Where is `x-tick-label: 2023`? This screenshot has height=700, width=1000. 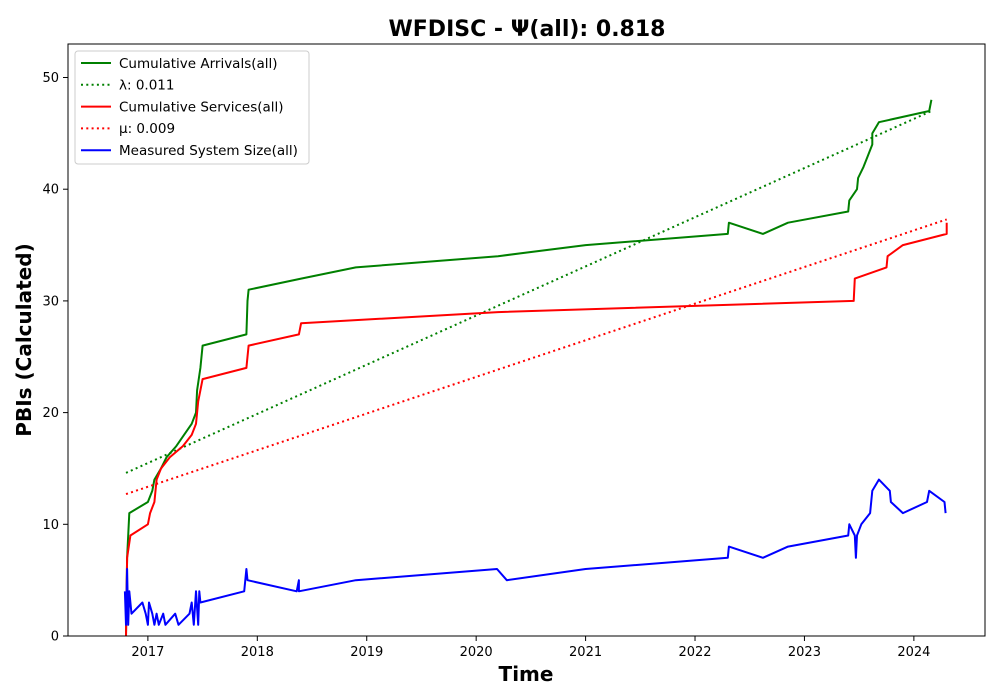 x-tick-label: 2023 is located at coordinates (804, 652).